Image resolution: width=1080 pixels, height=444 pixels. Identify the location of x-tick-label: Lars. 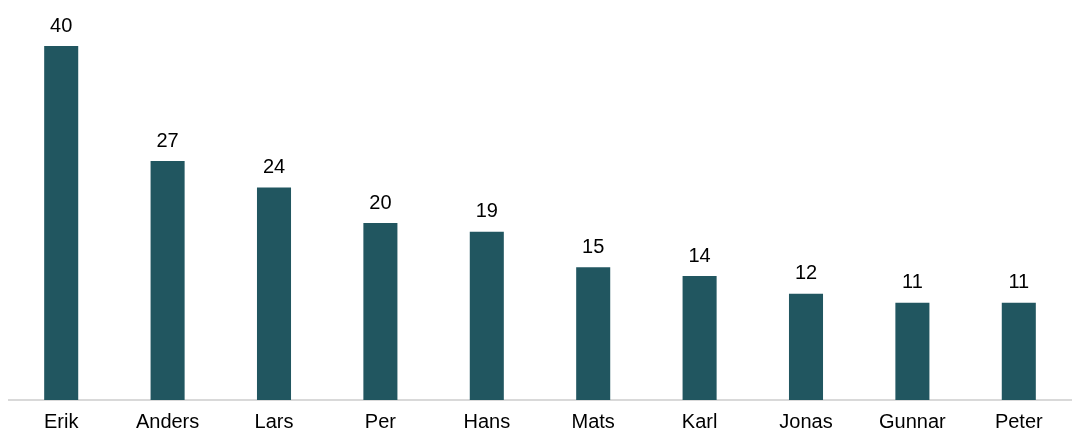
(274, 420).